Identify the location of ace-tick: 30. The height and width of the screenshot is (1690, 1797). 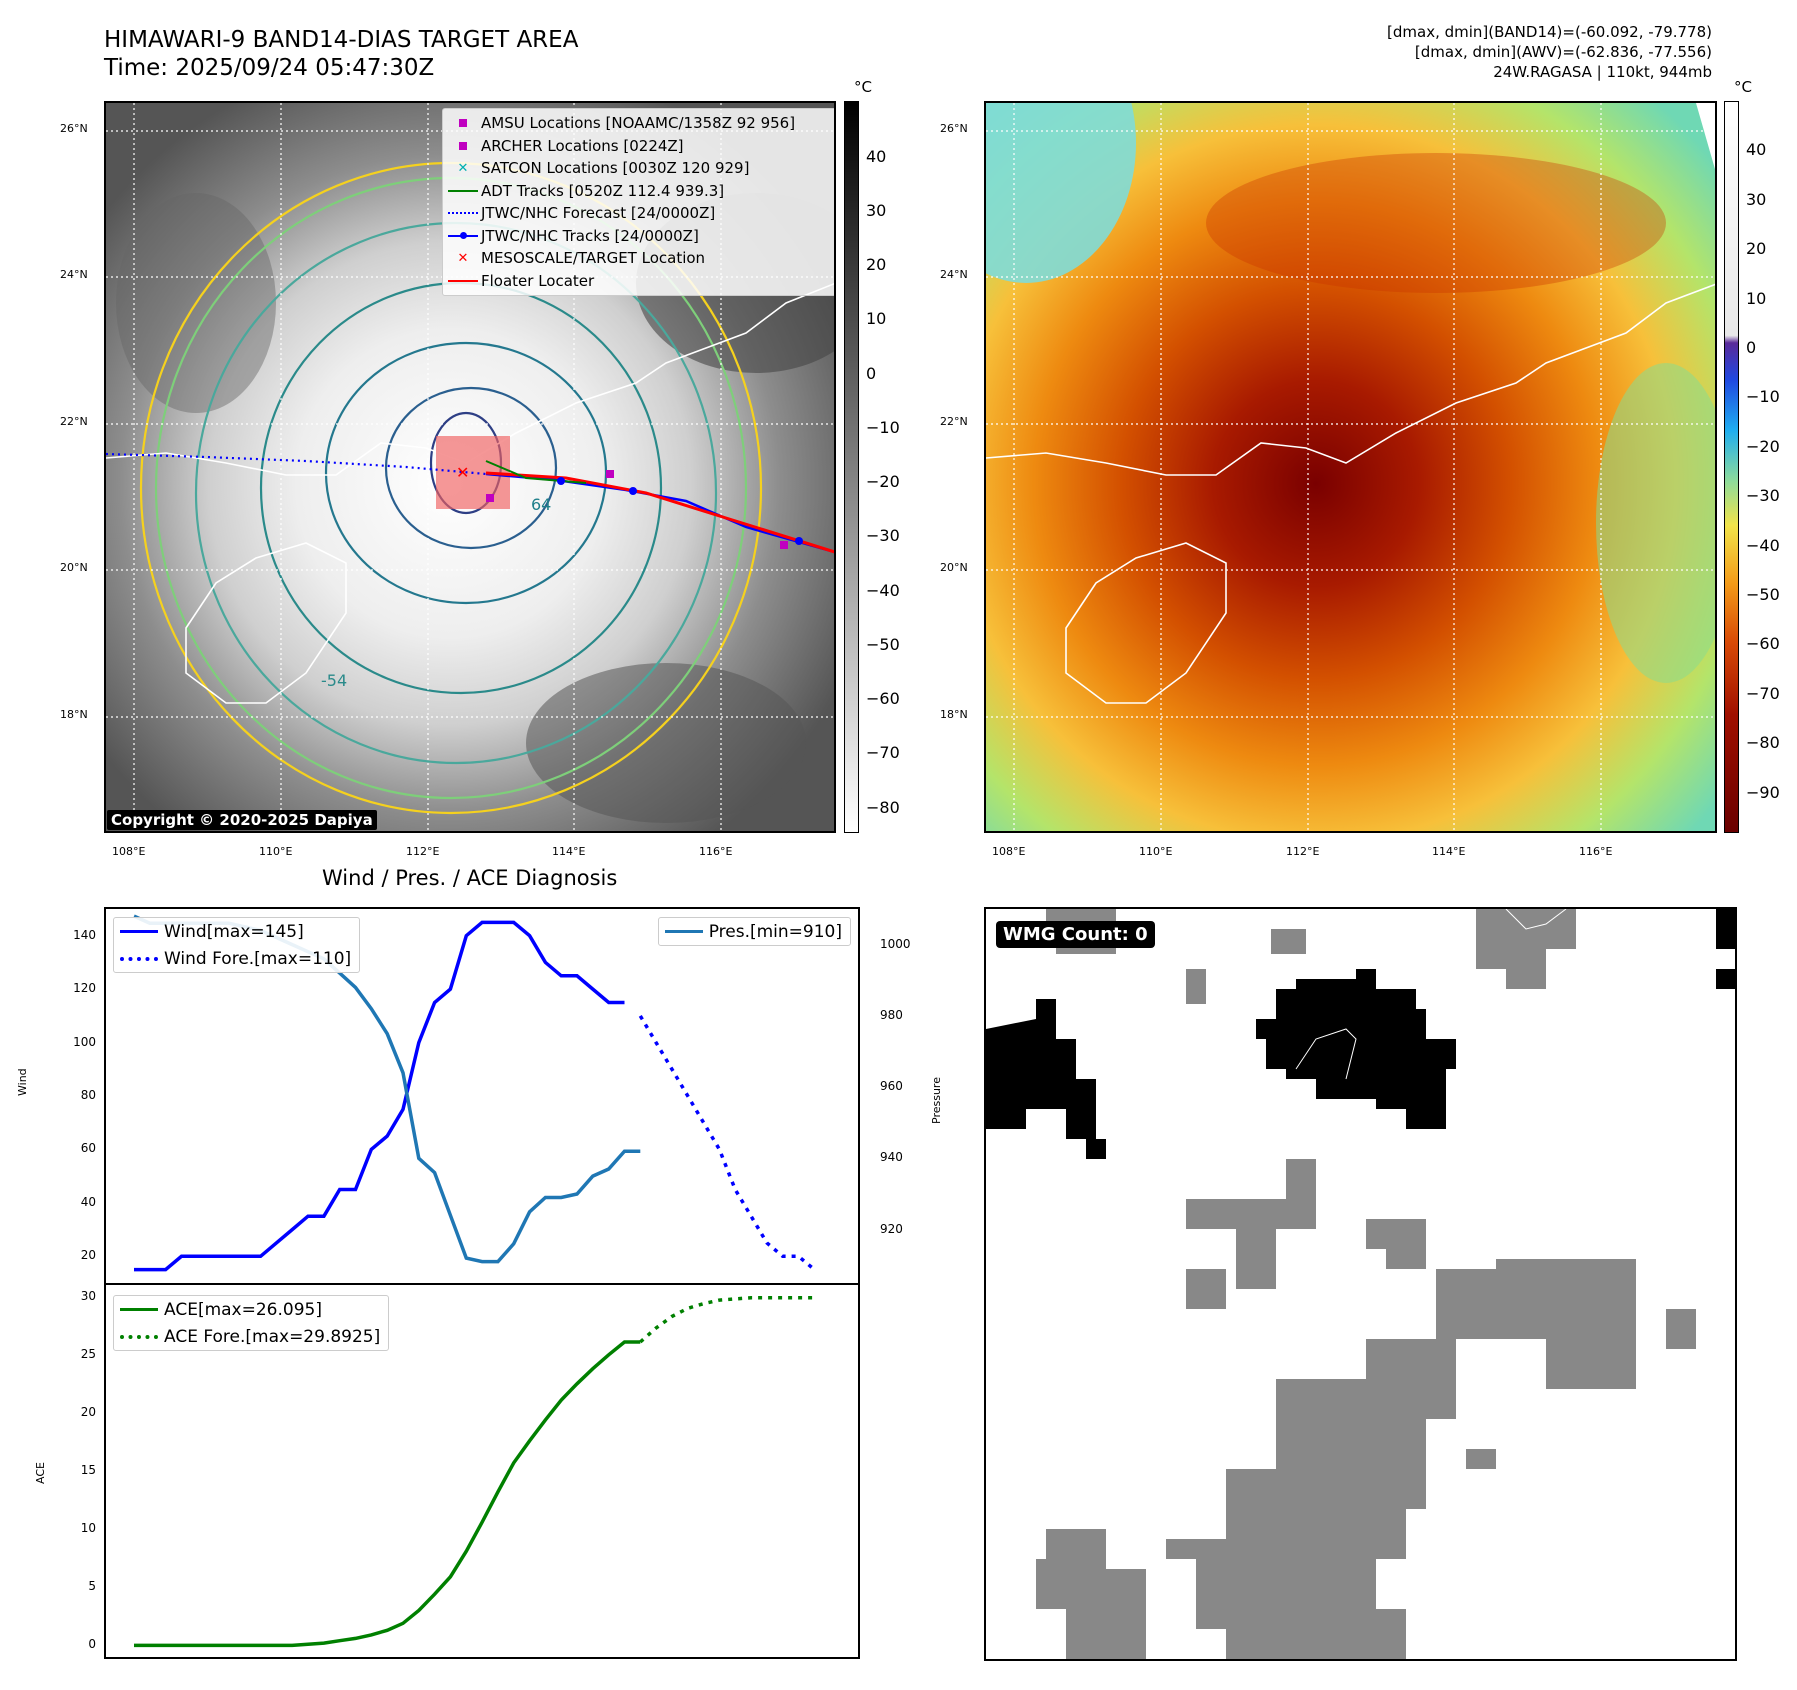
(88, 1295).